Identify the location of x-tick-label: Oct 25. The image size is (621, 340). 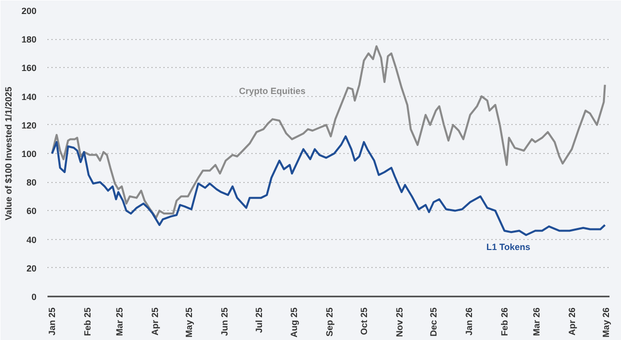
(363, 322).